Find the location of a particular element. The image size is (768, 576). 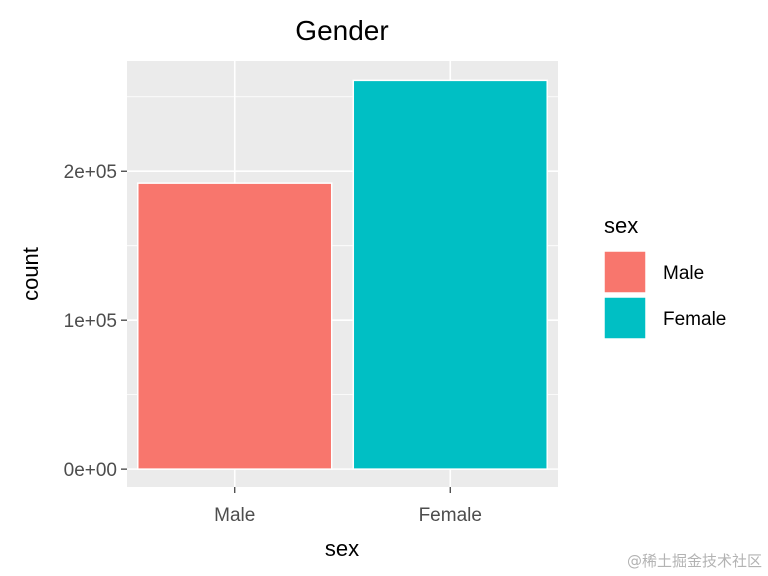

legend: sex Male Female is located at coordinates (664, 276).